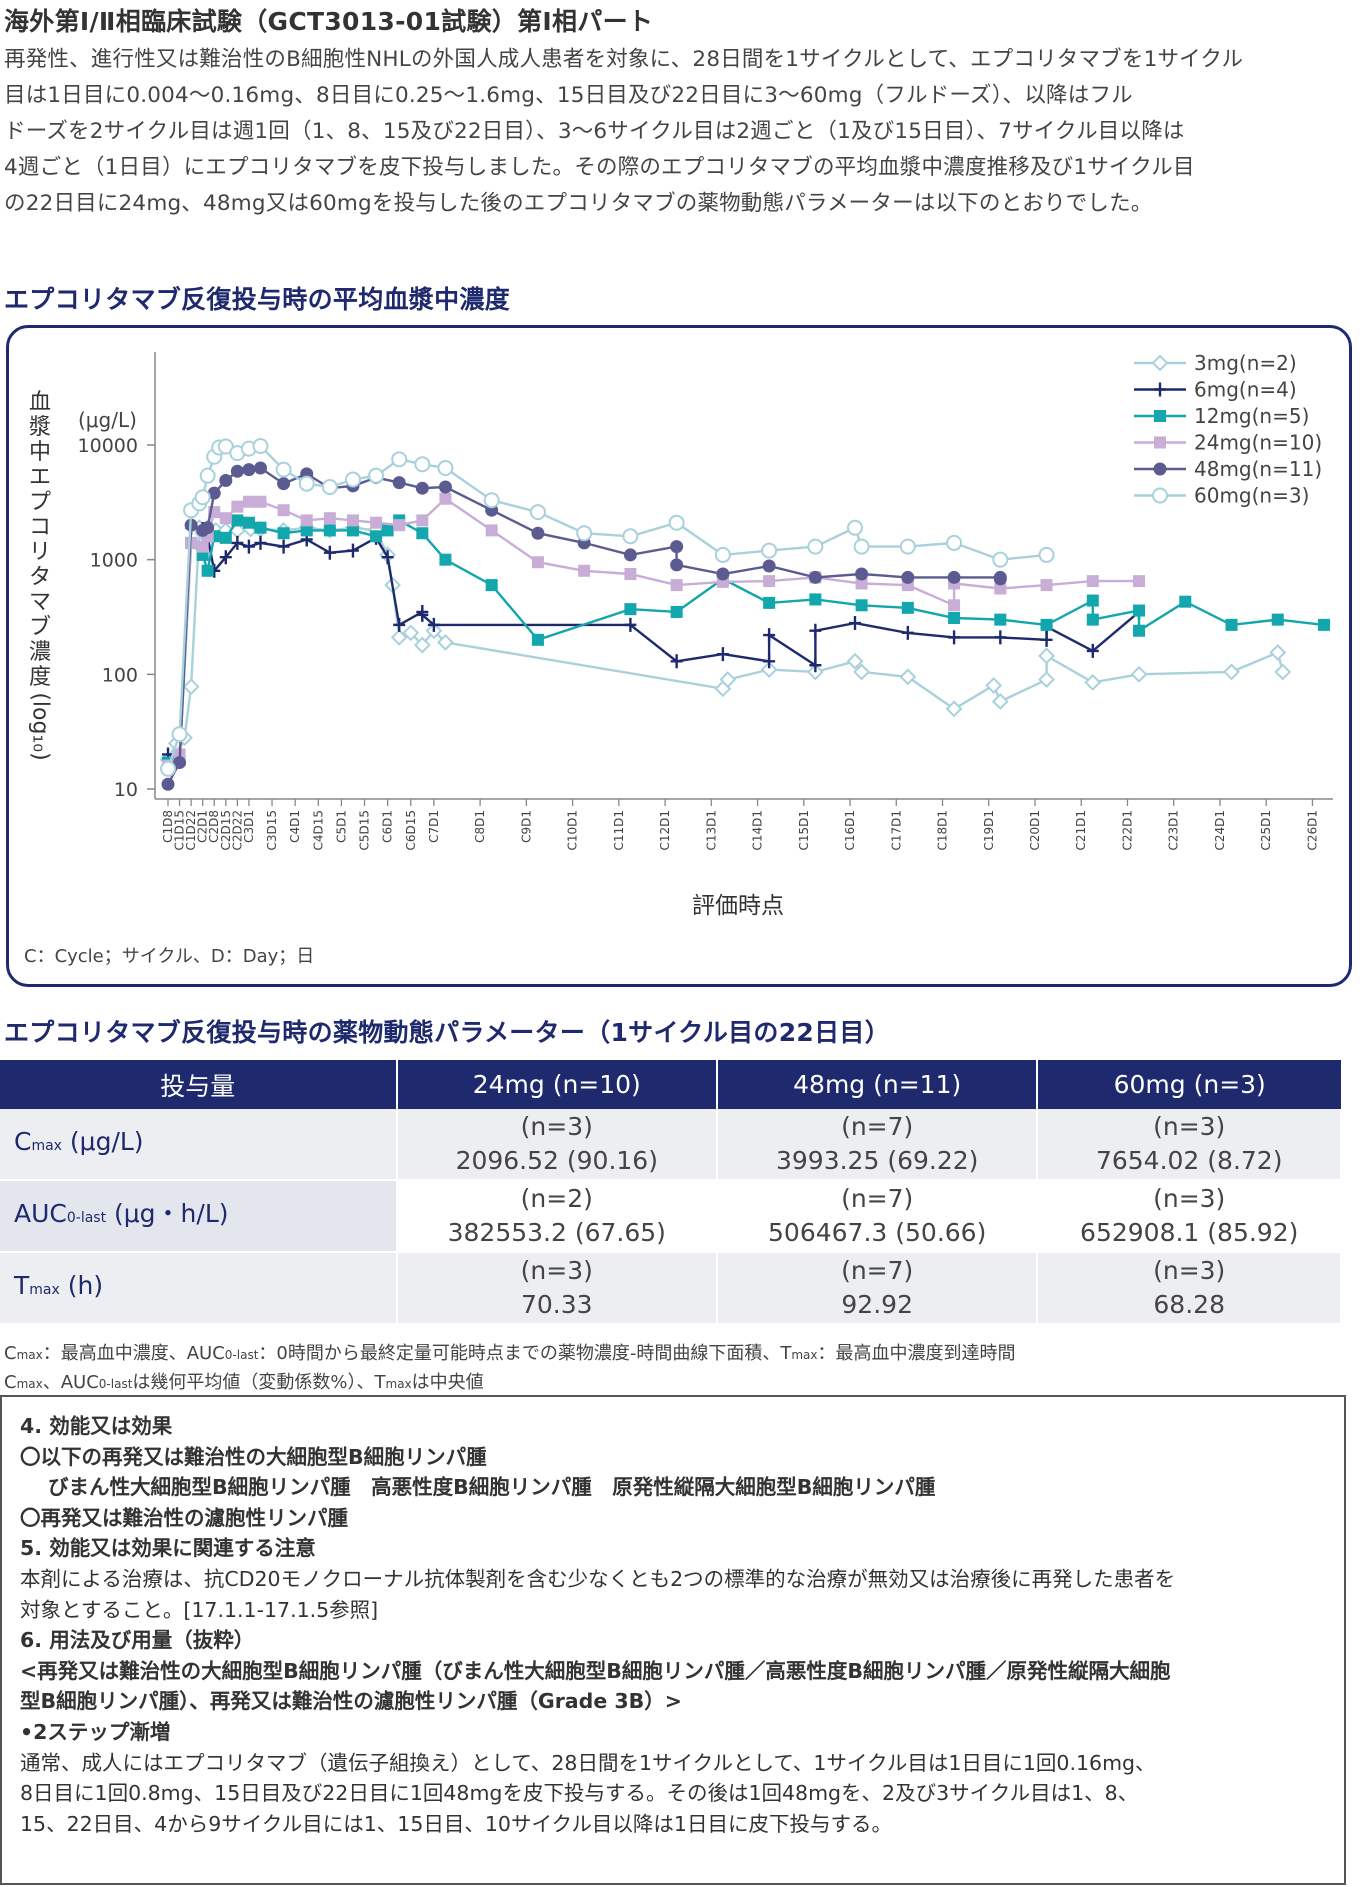 This screenshot has height=1887, width=1360. I want to click on pk-cell-value: 382553.2 (67.65), so click(556, 1232).